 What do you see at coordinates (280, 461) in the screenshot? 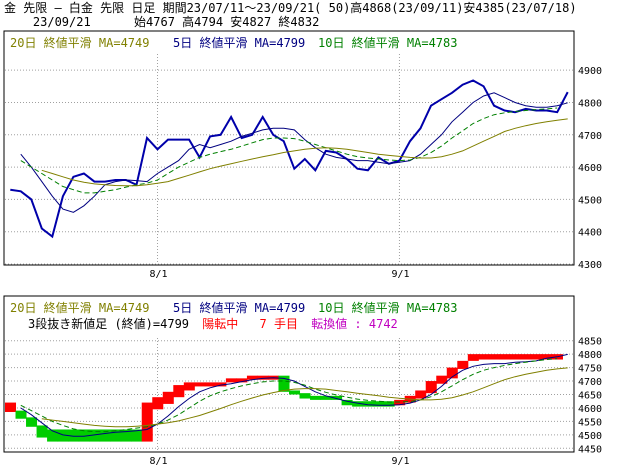
I see `break-panel-x-axis: 8/1 9/1` at bounding box center [280, 461].